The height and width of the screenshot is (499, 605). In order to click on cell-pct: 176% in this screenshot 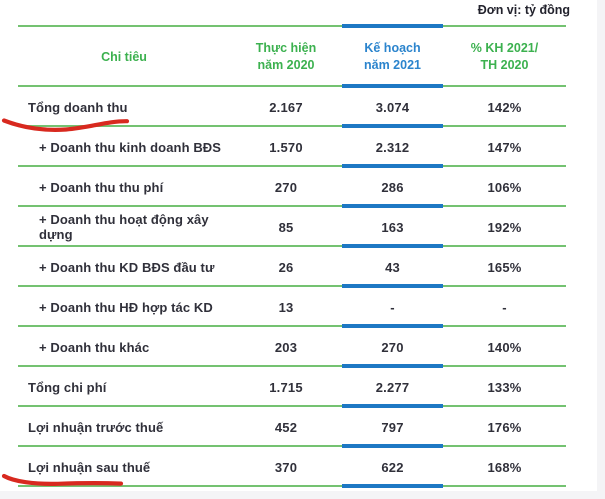, I will do `click(504, 427)`.